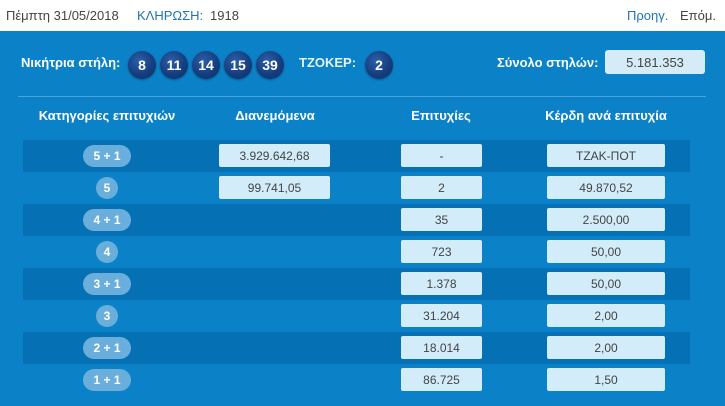 This screenshot has width=725, height=406. Describe the element at coordinates (606, 379) in the screenshot. I see `prize-cell: 1,50` at that location.